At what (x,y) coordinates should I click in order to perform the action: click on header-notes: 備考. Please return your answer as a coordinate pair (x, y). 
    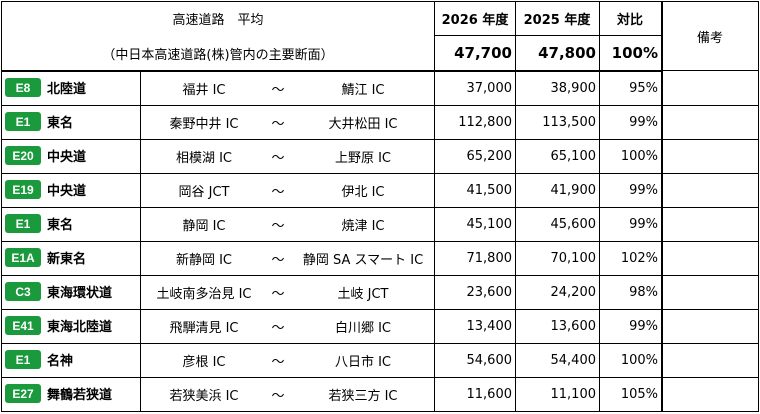
    Looking at the image, I should click on (709, 38).